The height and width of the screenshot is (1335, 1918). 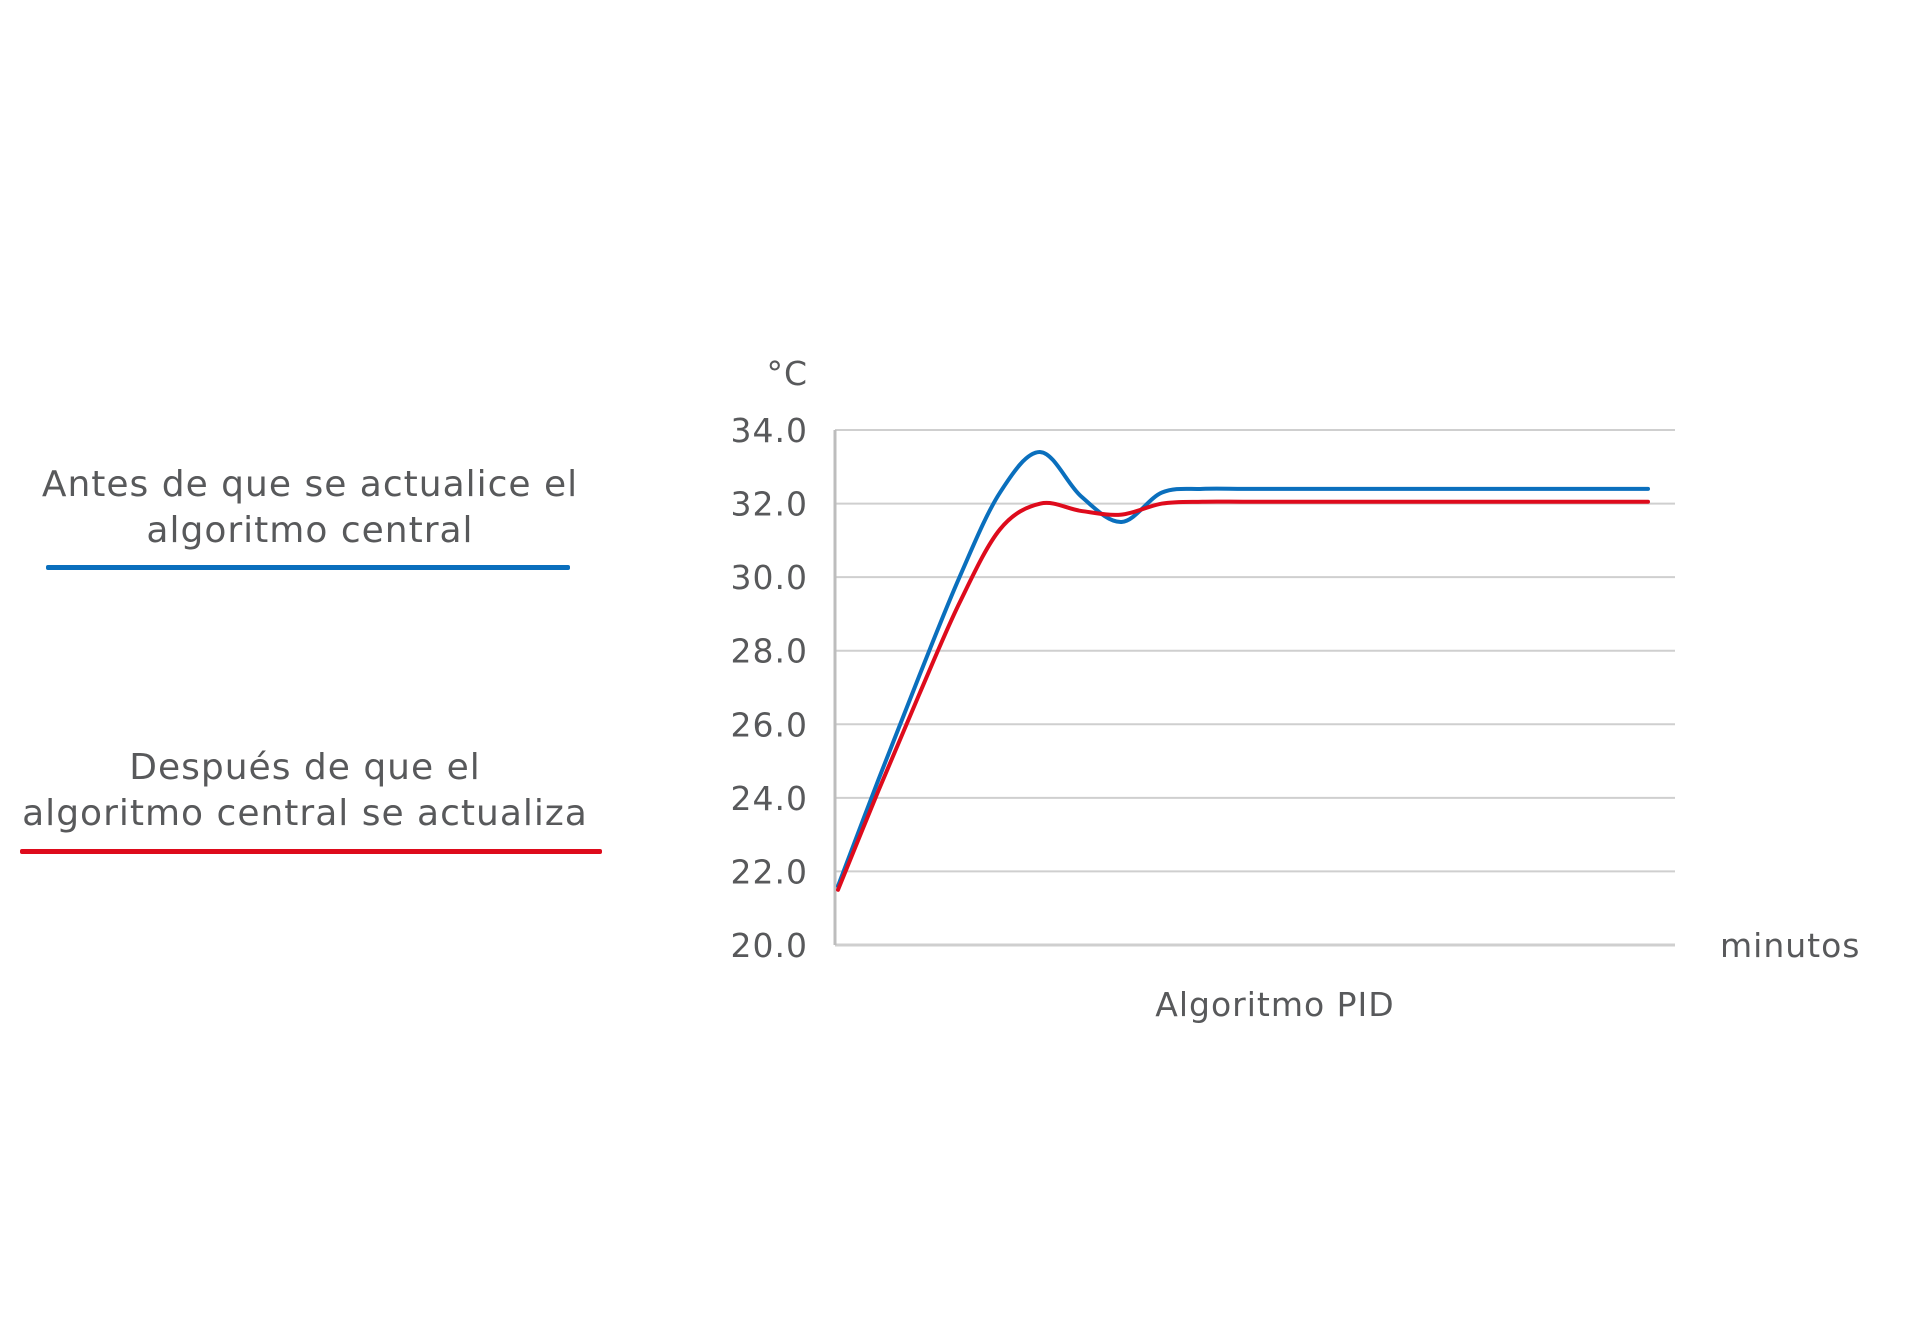 I want to click on x-axis-title: Algoritmo PID, so click(x=1274, y=1004).